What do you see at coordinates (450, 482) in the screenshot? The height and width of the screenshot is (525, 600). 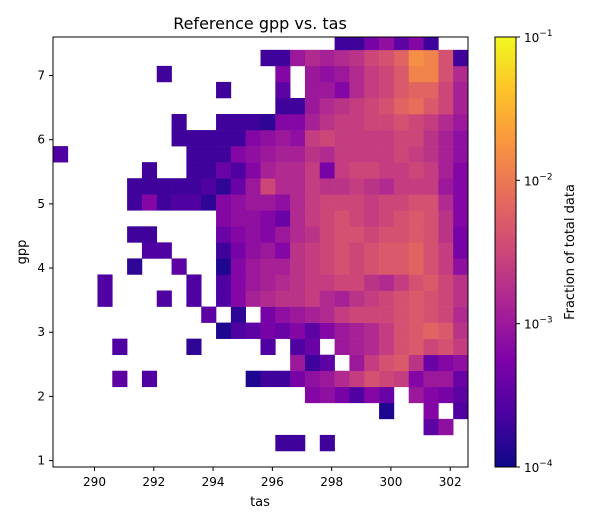 I see `x-tick-label: 302` at bounding box center [450, 482].